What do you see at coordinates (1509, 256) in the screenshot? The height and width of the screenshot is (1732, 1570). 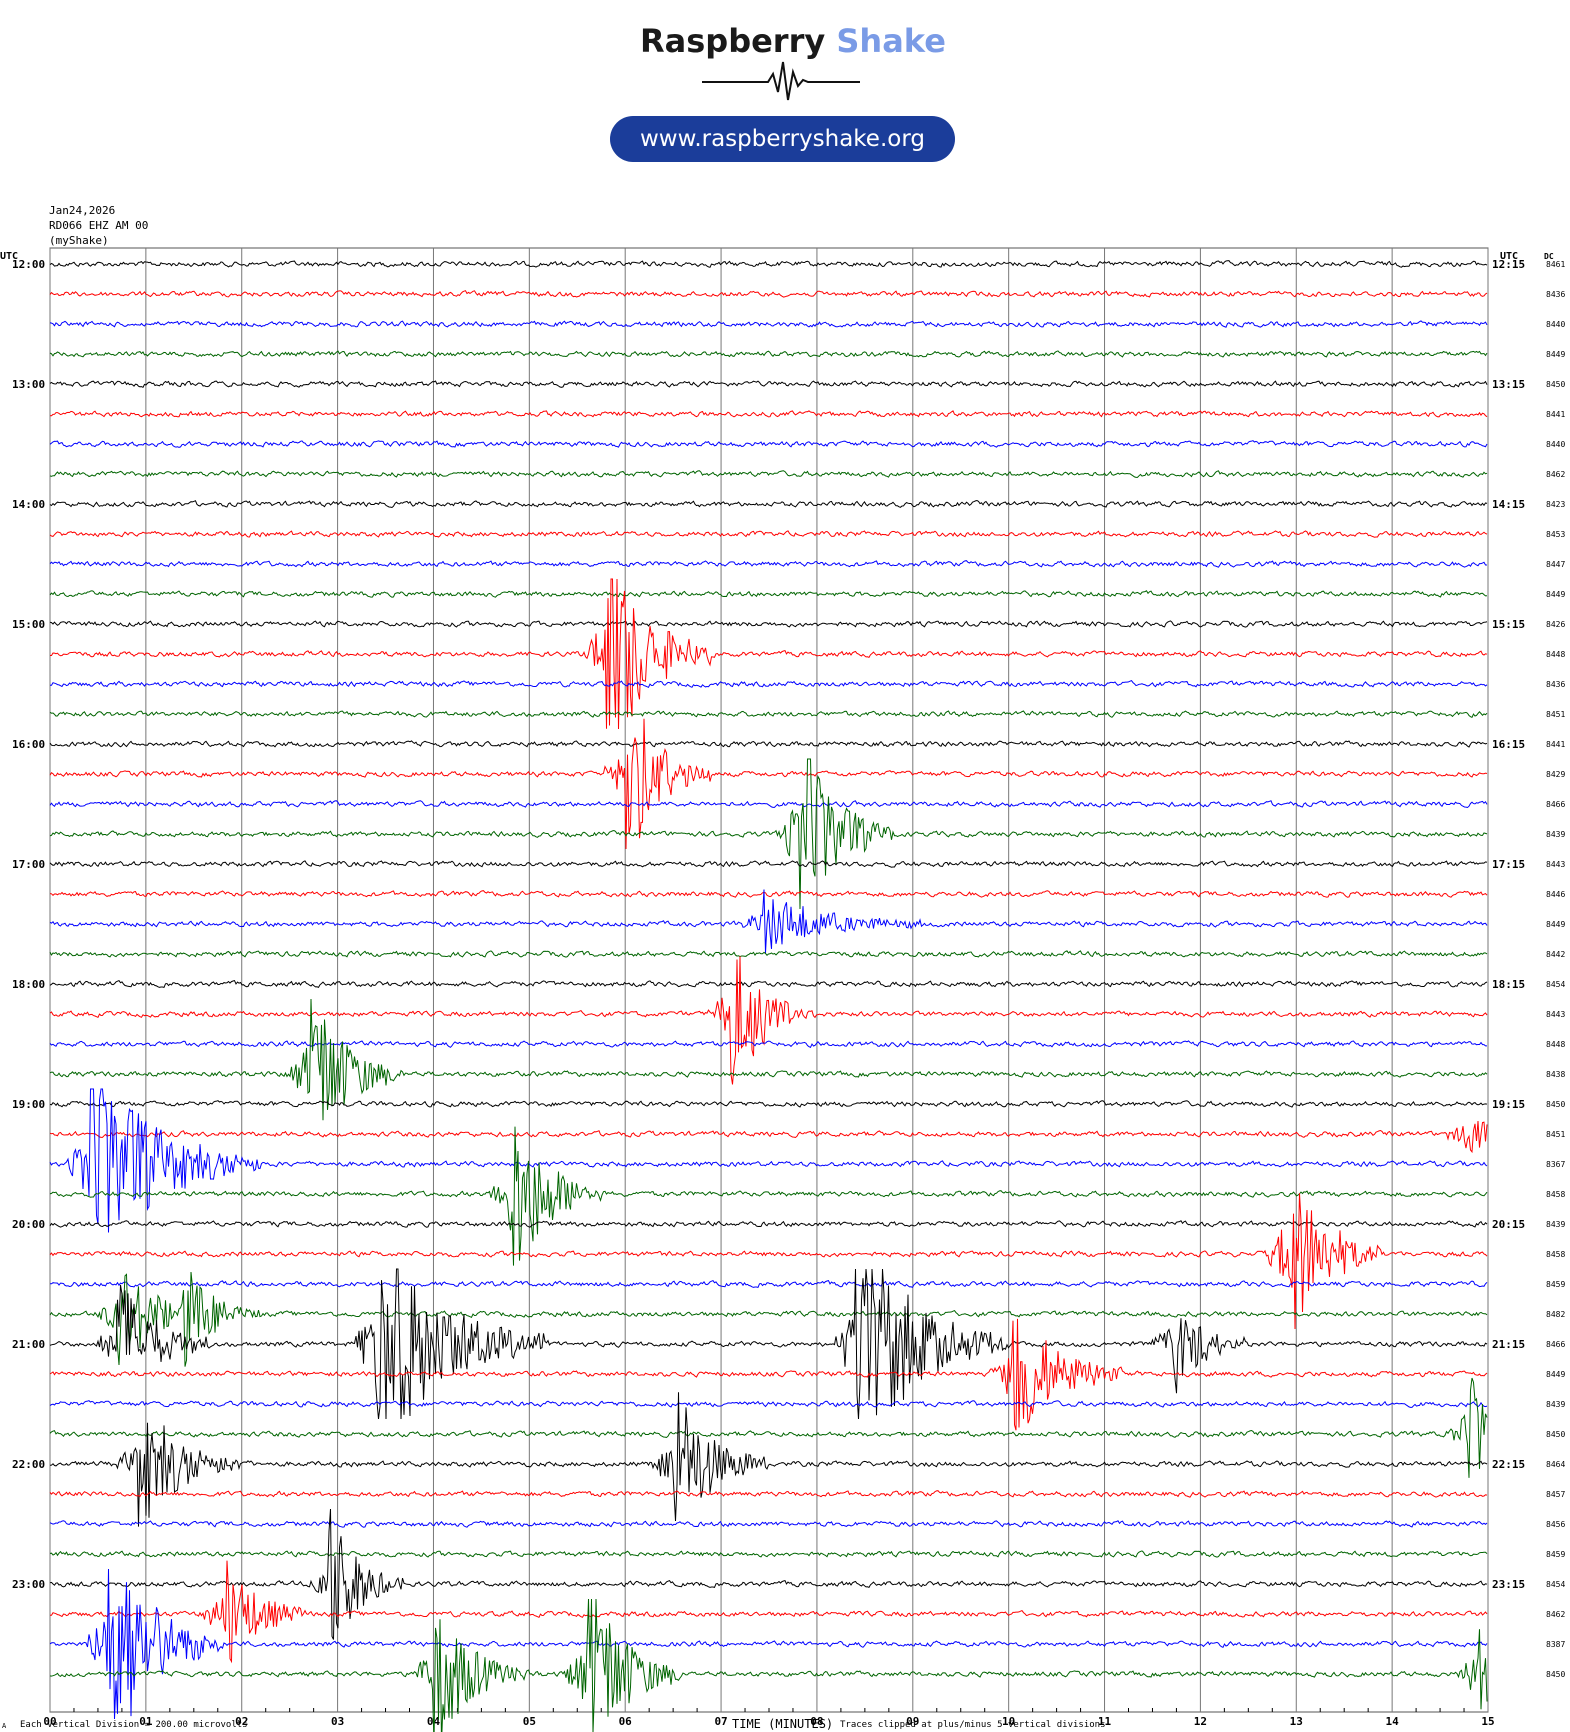 I see `right-utc-label: UTC` at bounding box center [1509, 256].